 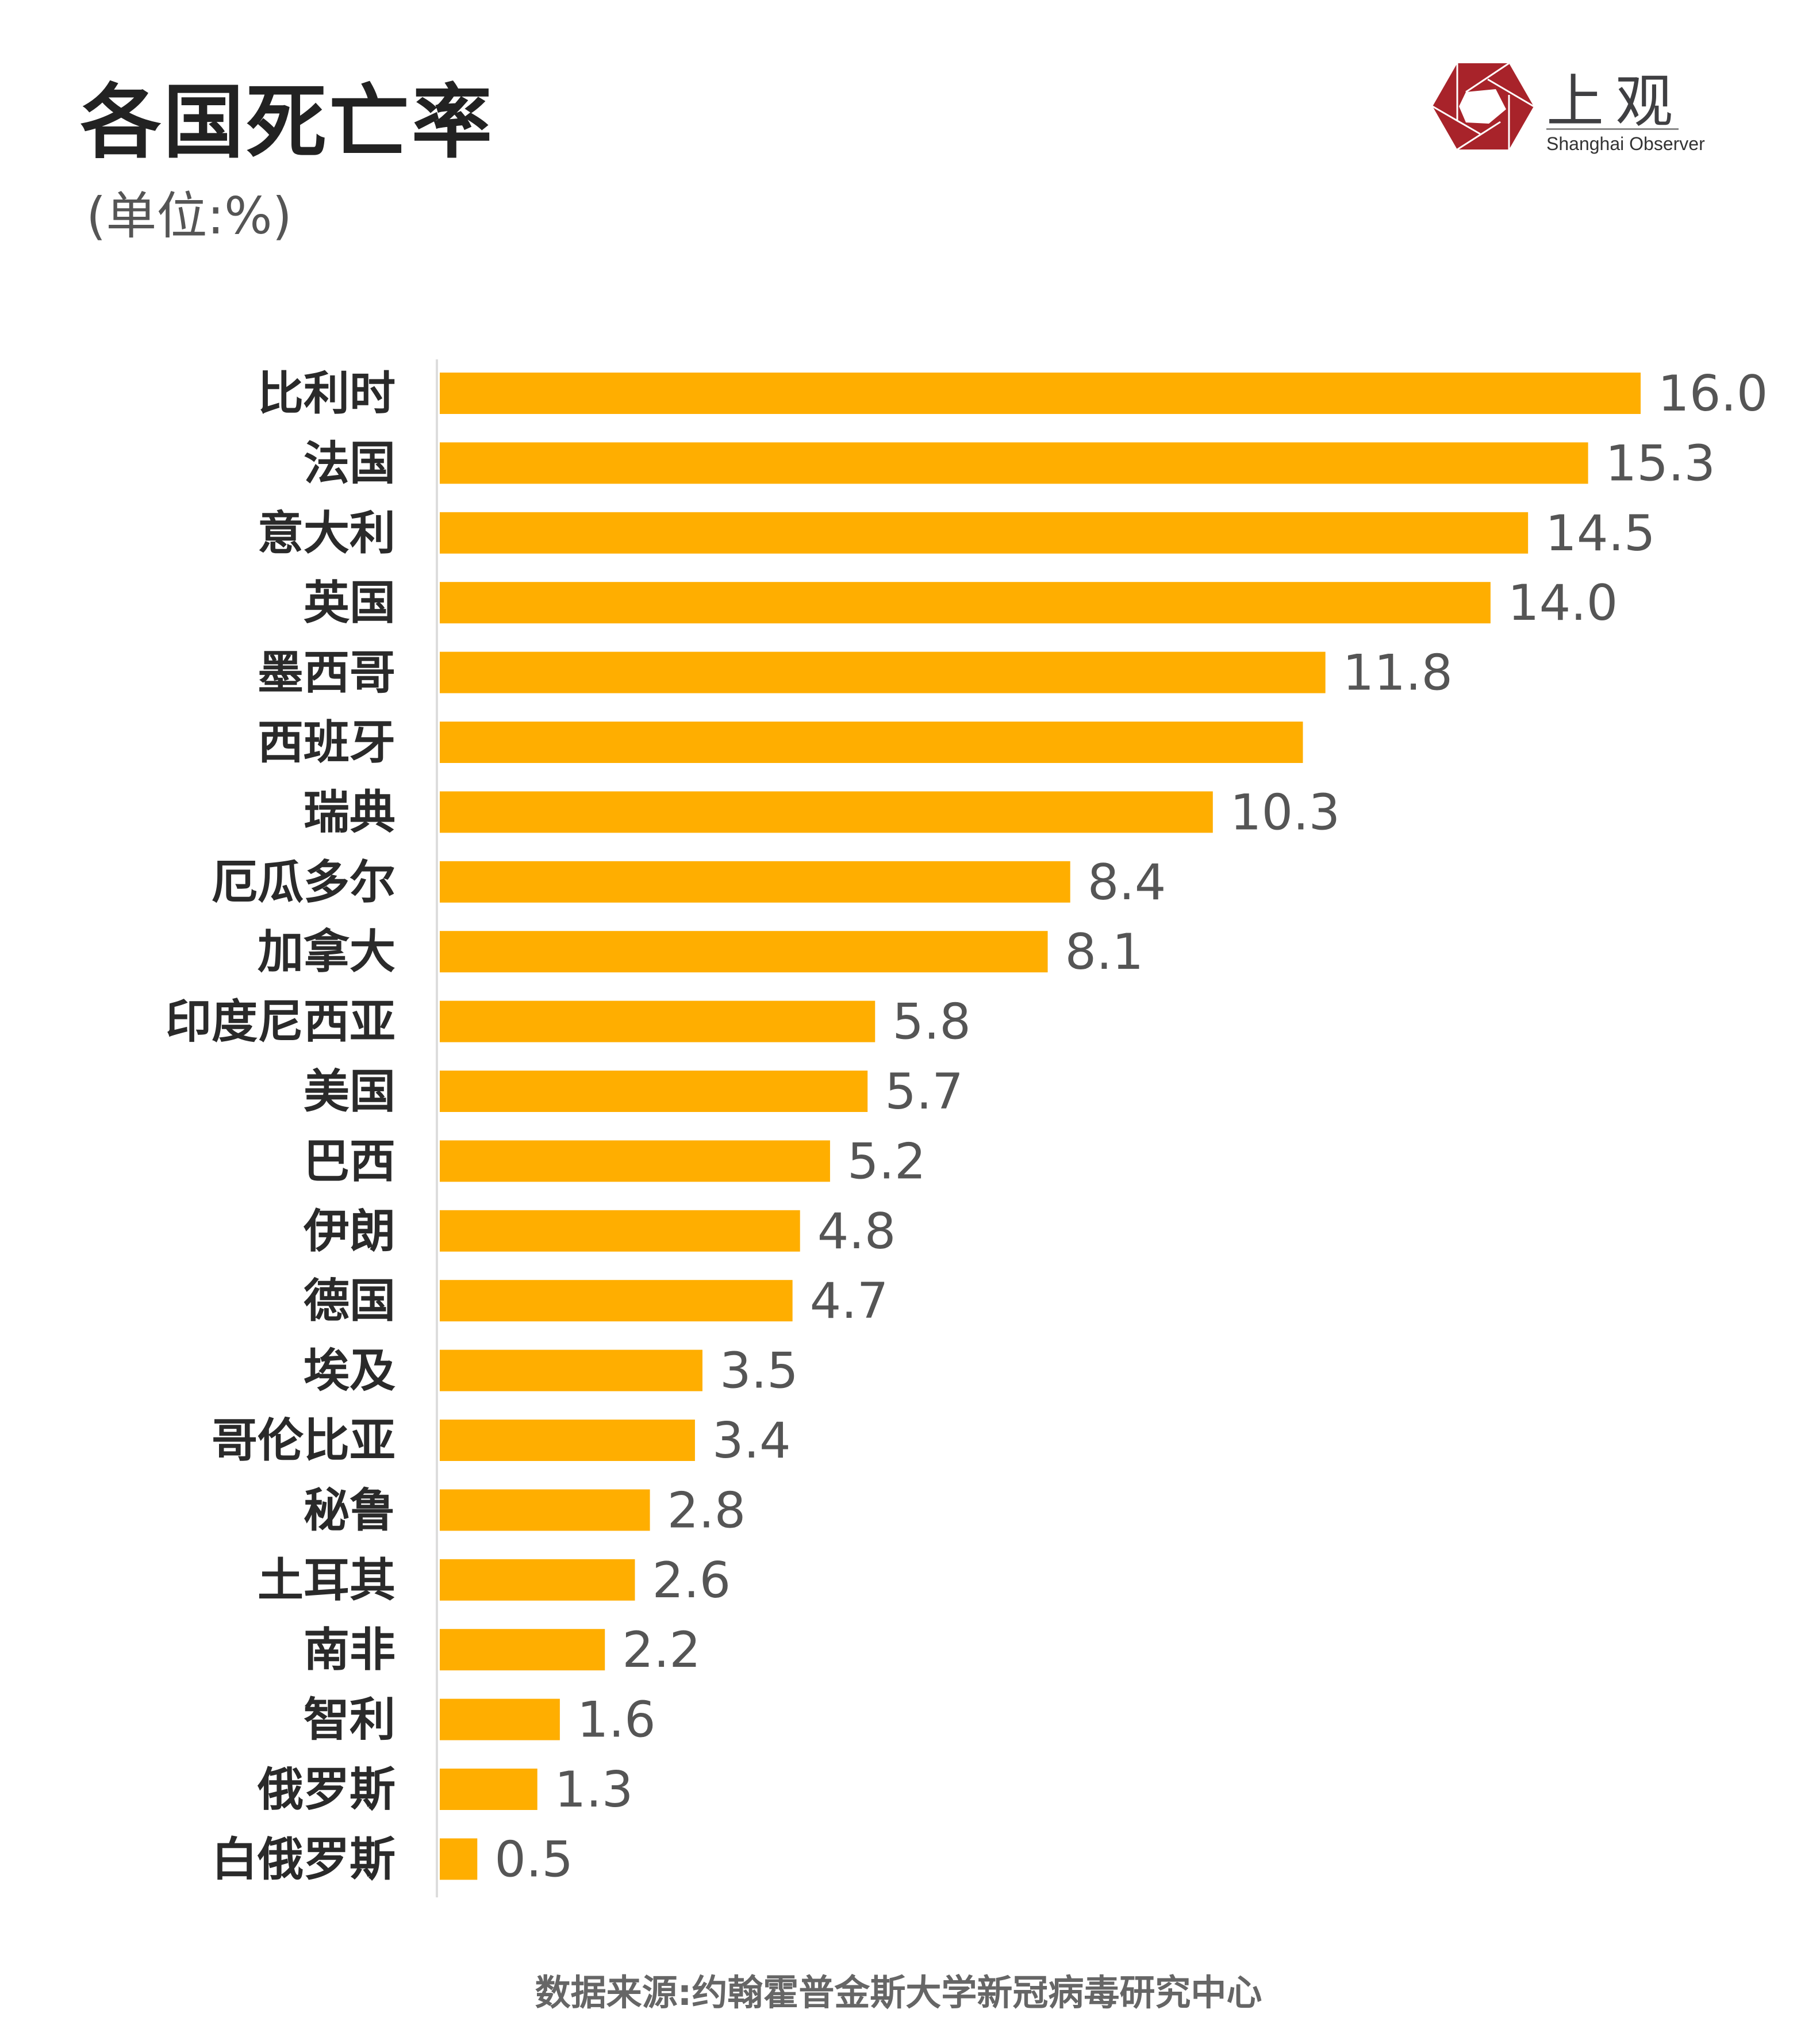 I want to click on data-label: 14.5, so click(x=1600, y=533).